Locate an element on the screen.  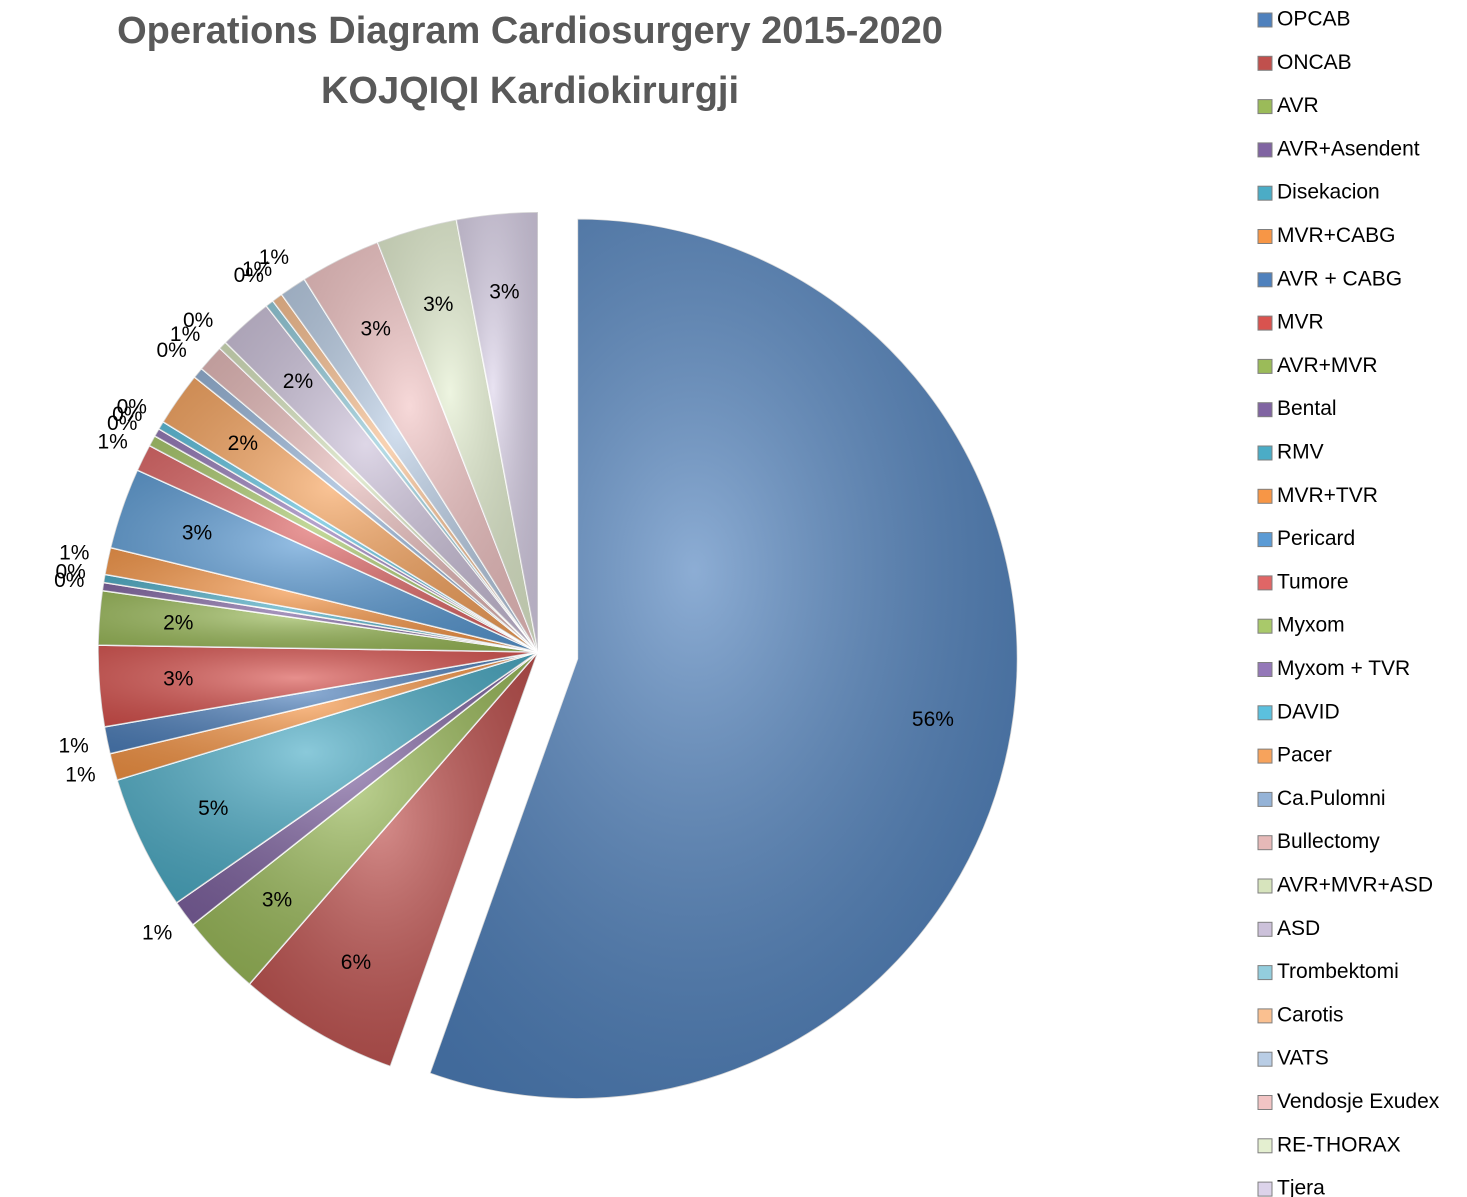
legend-label: AVR+Asendent is located at coordinates (1348, 148).